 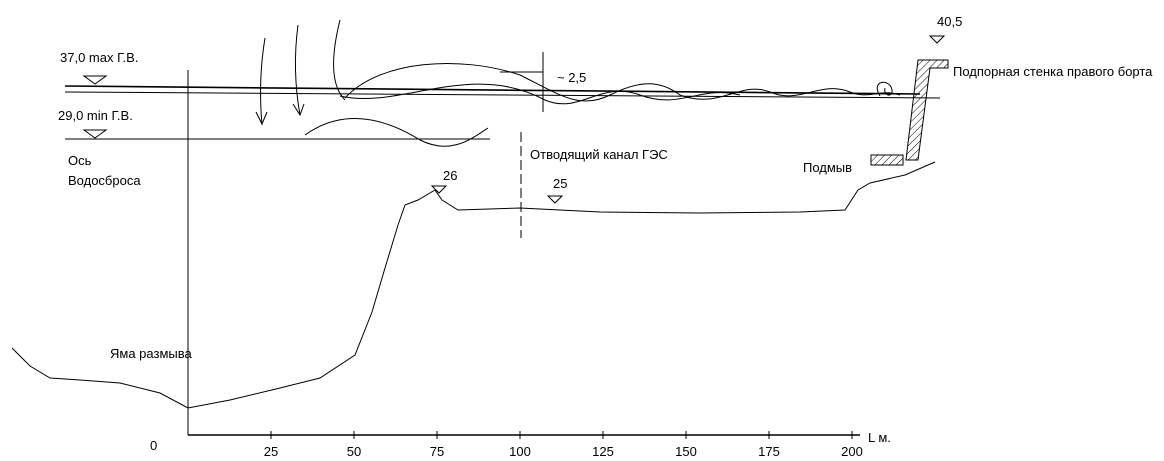 I want to click on label: Подмыв, so click(x=827, y=167).